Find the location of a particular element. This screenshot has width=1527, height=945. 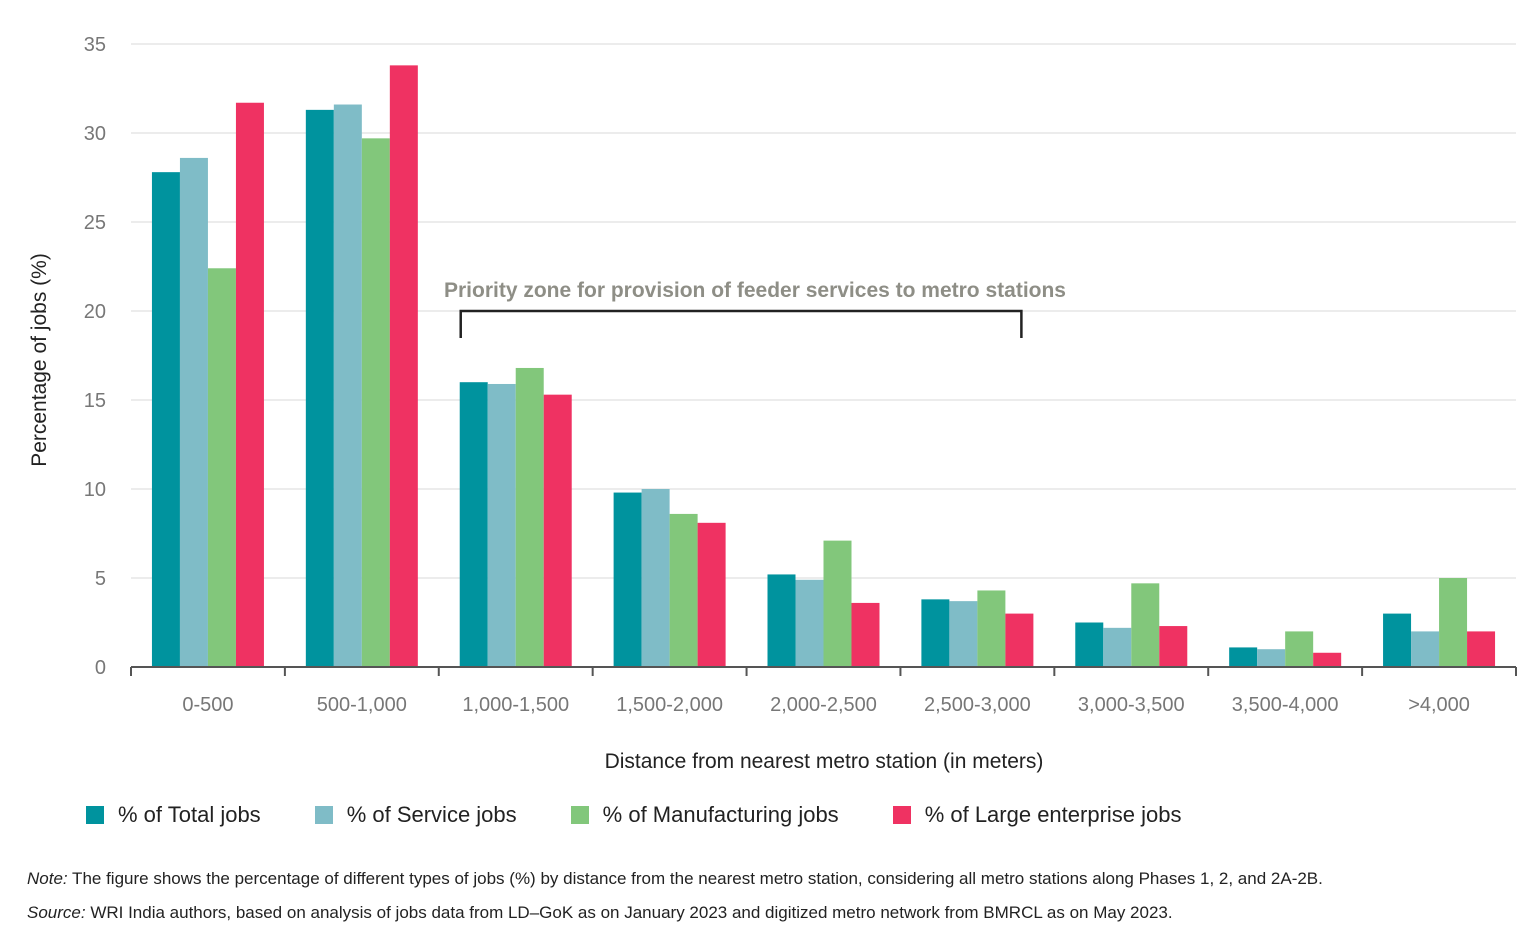

y-axis-title: Percentage of jobs (%) is located at coordinates (39, 360).